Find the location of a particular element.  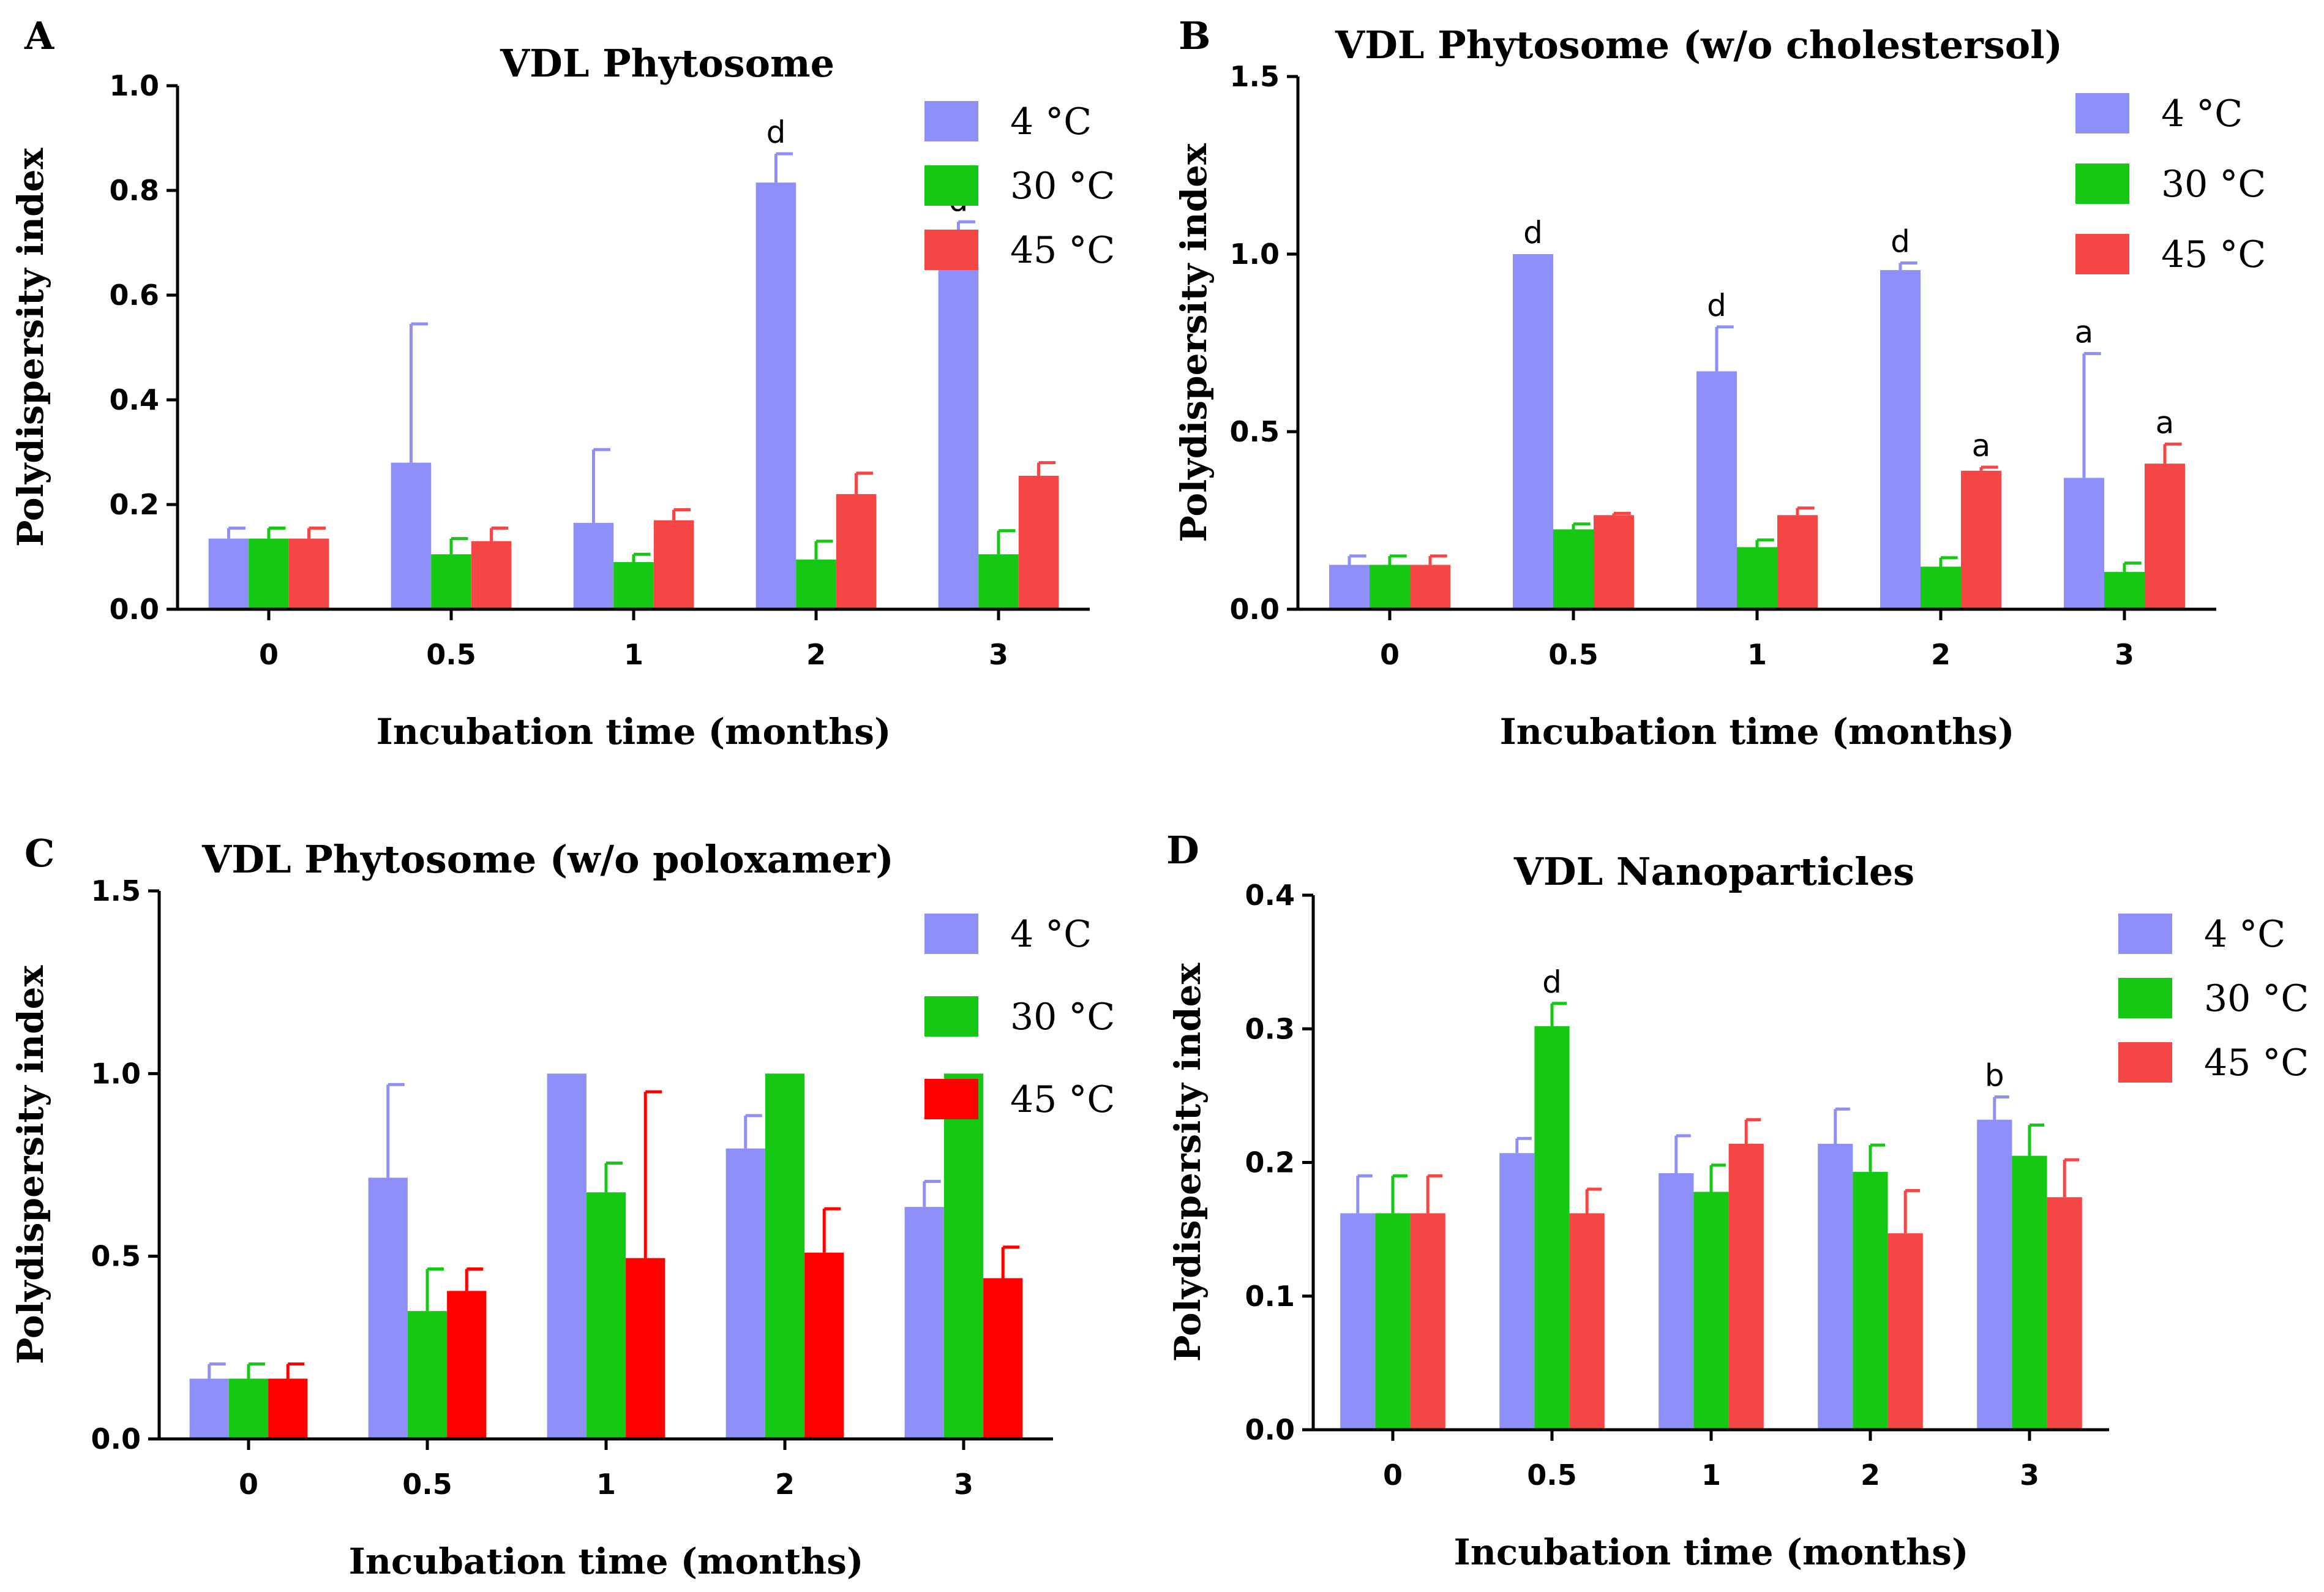

x-axis-label: Incubation time (months) is located at coordinates (606, 1561).